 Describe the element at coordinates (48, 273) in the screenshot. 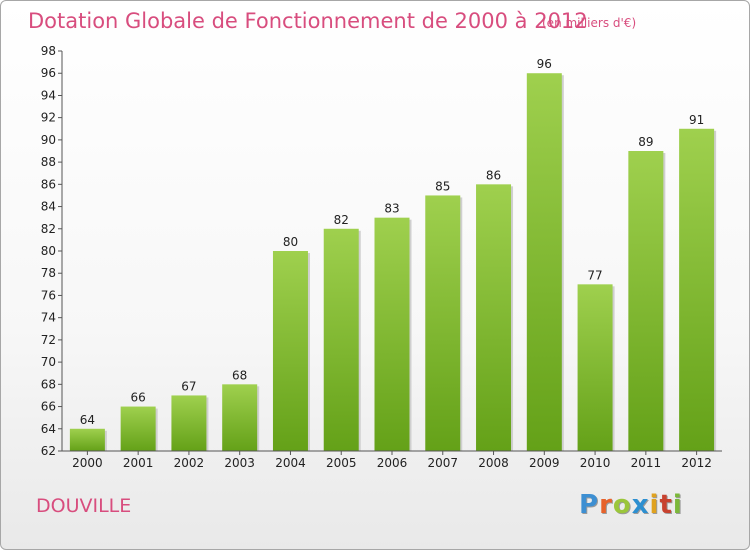

I see `y-tick-label: 78` at that location.